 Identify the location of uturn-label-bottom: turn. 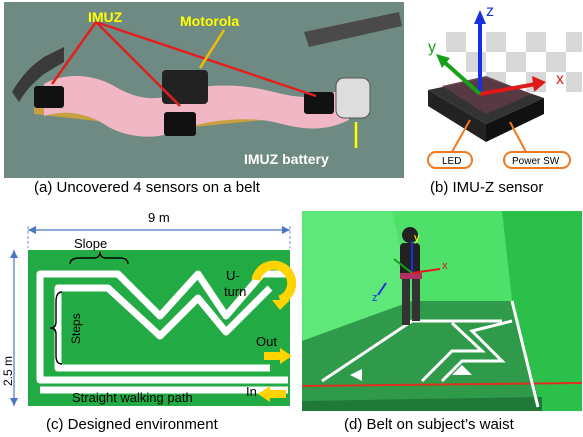
(235, 291).